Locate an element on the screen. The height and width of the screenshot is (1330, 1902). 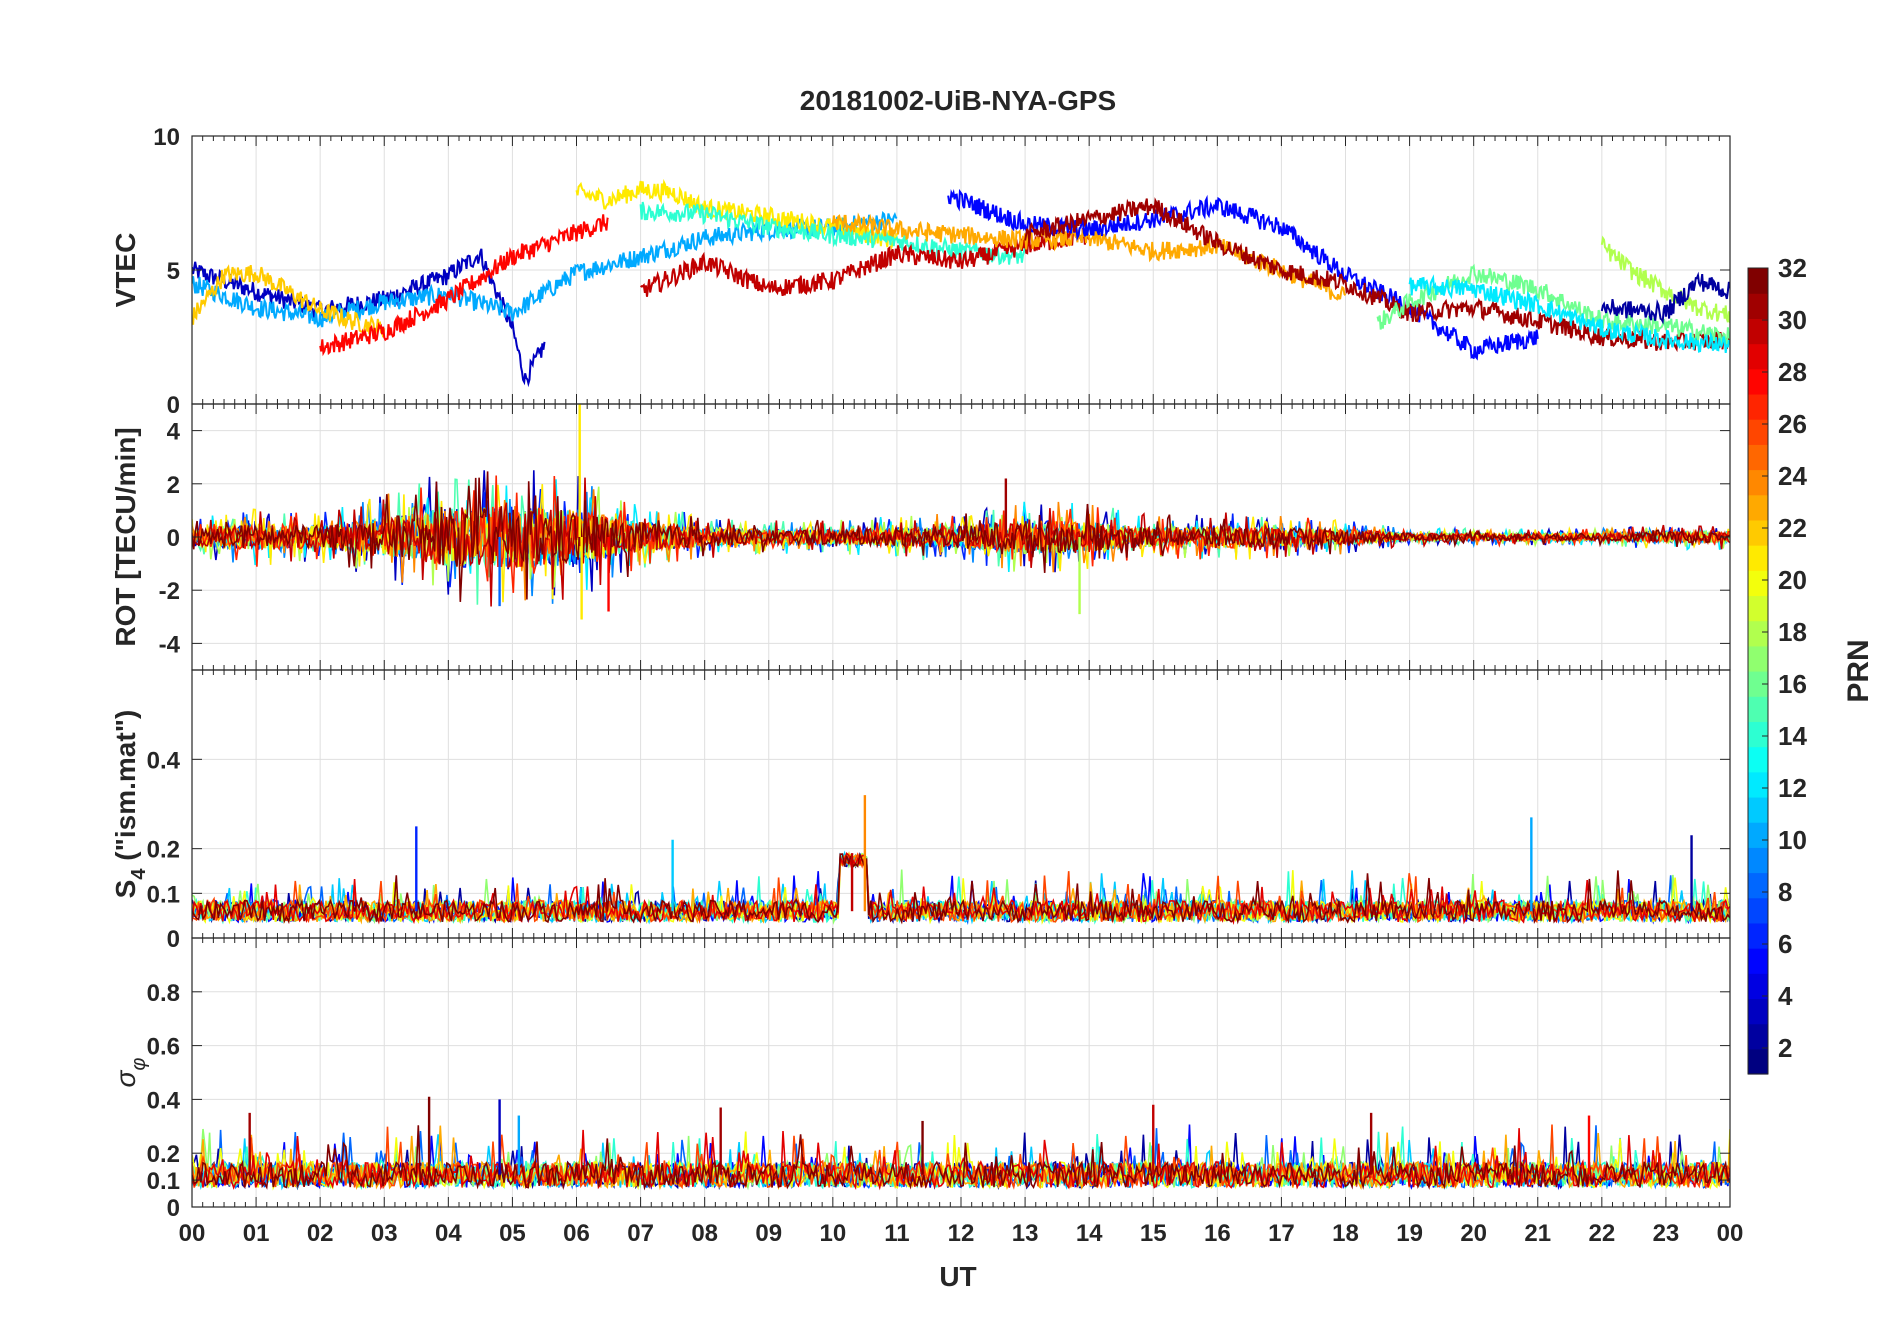
colorbar-tick-label: 8 is located at coordinates (1785, 892).